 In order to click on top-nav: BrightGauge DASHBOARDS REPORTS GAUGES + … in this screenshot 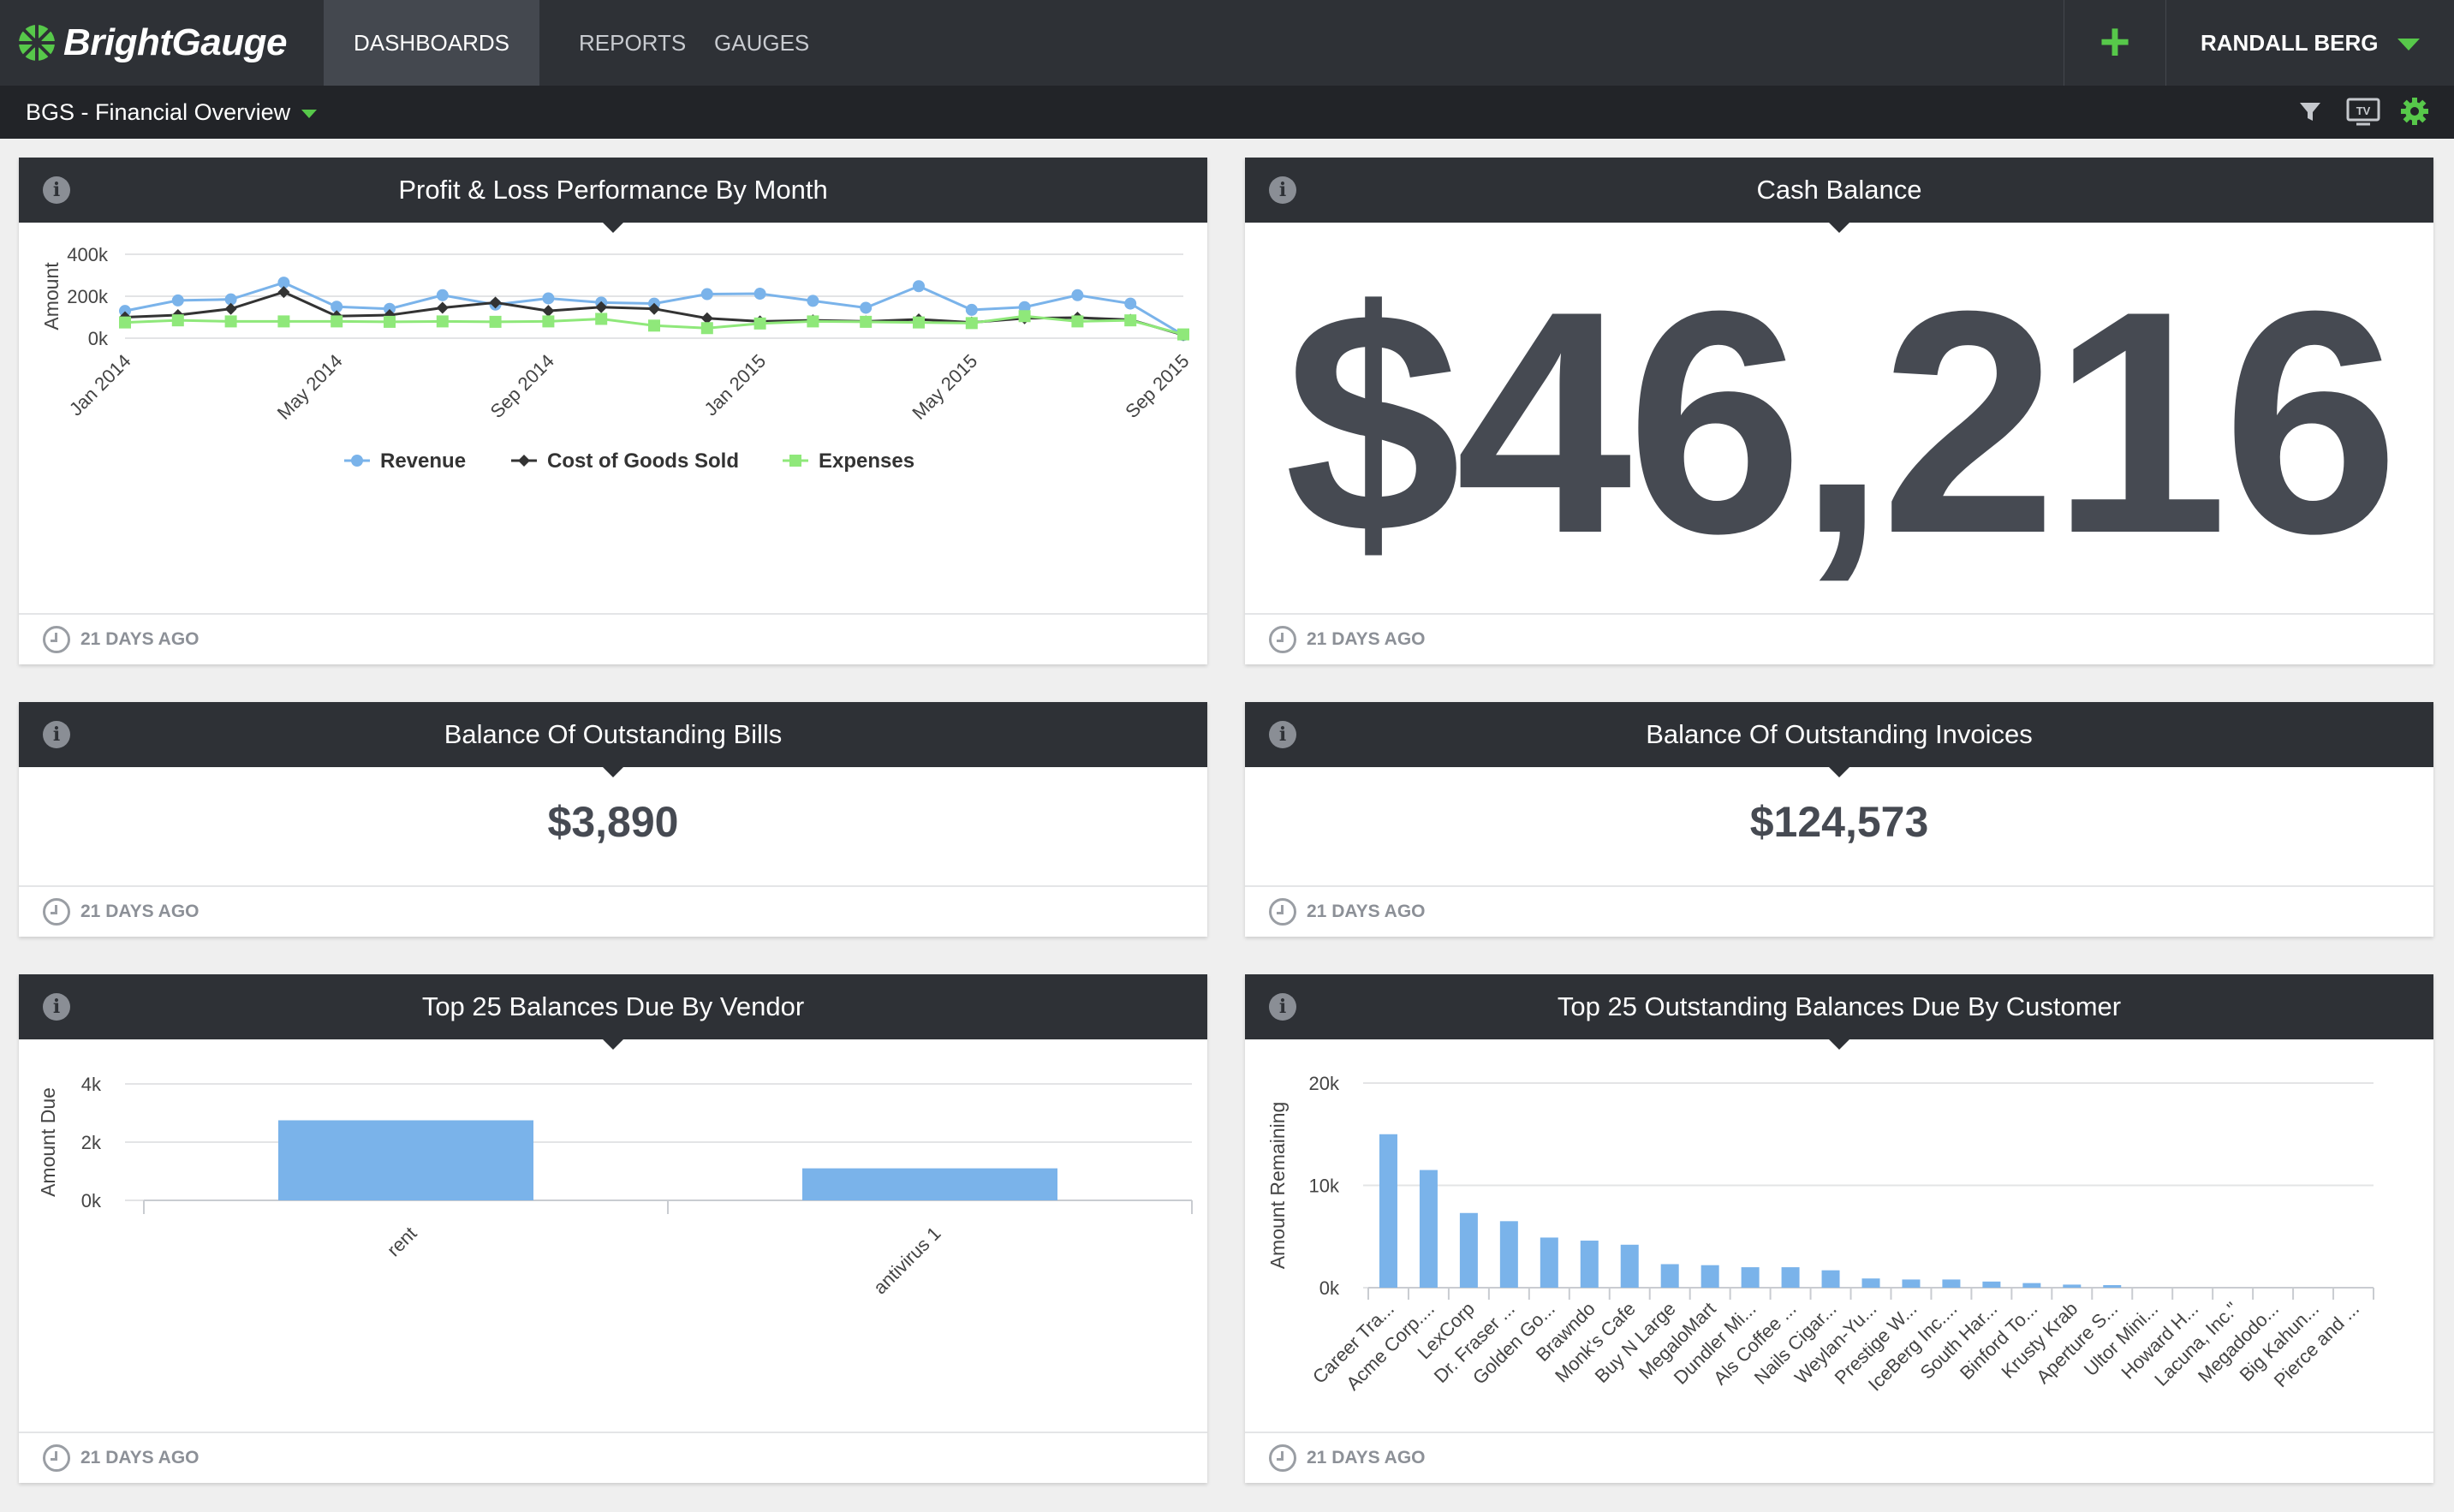, I will do `click(1227, 43)`.